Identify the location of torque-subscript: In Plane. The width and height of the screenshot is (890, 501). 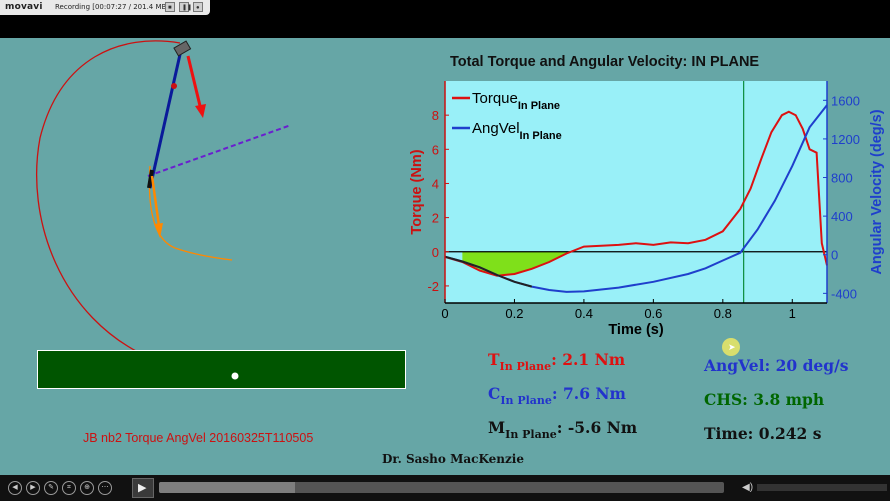
(525, 366).